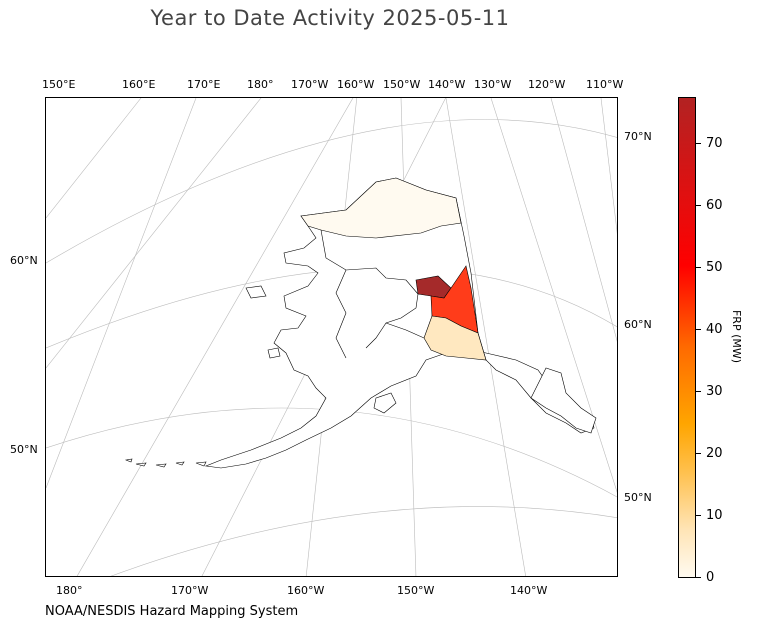 This screenshot has height=630, width=760. I want to click on colorbar-label: 10, so click(714, 515).